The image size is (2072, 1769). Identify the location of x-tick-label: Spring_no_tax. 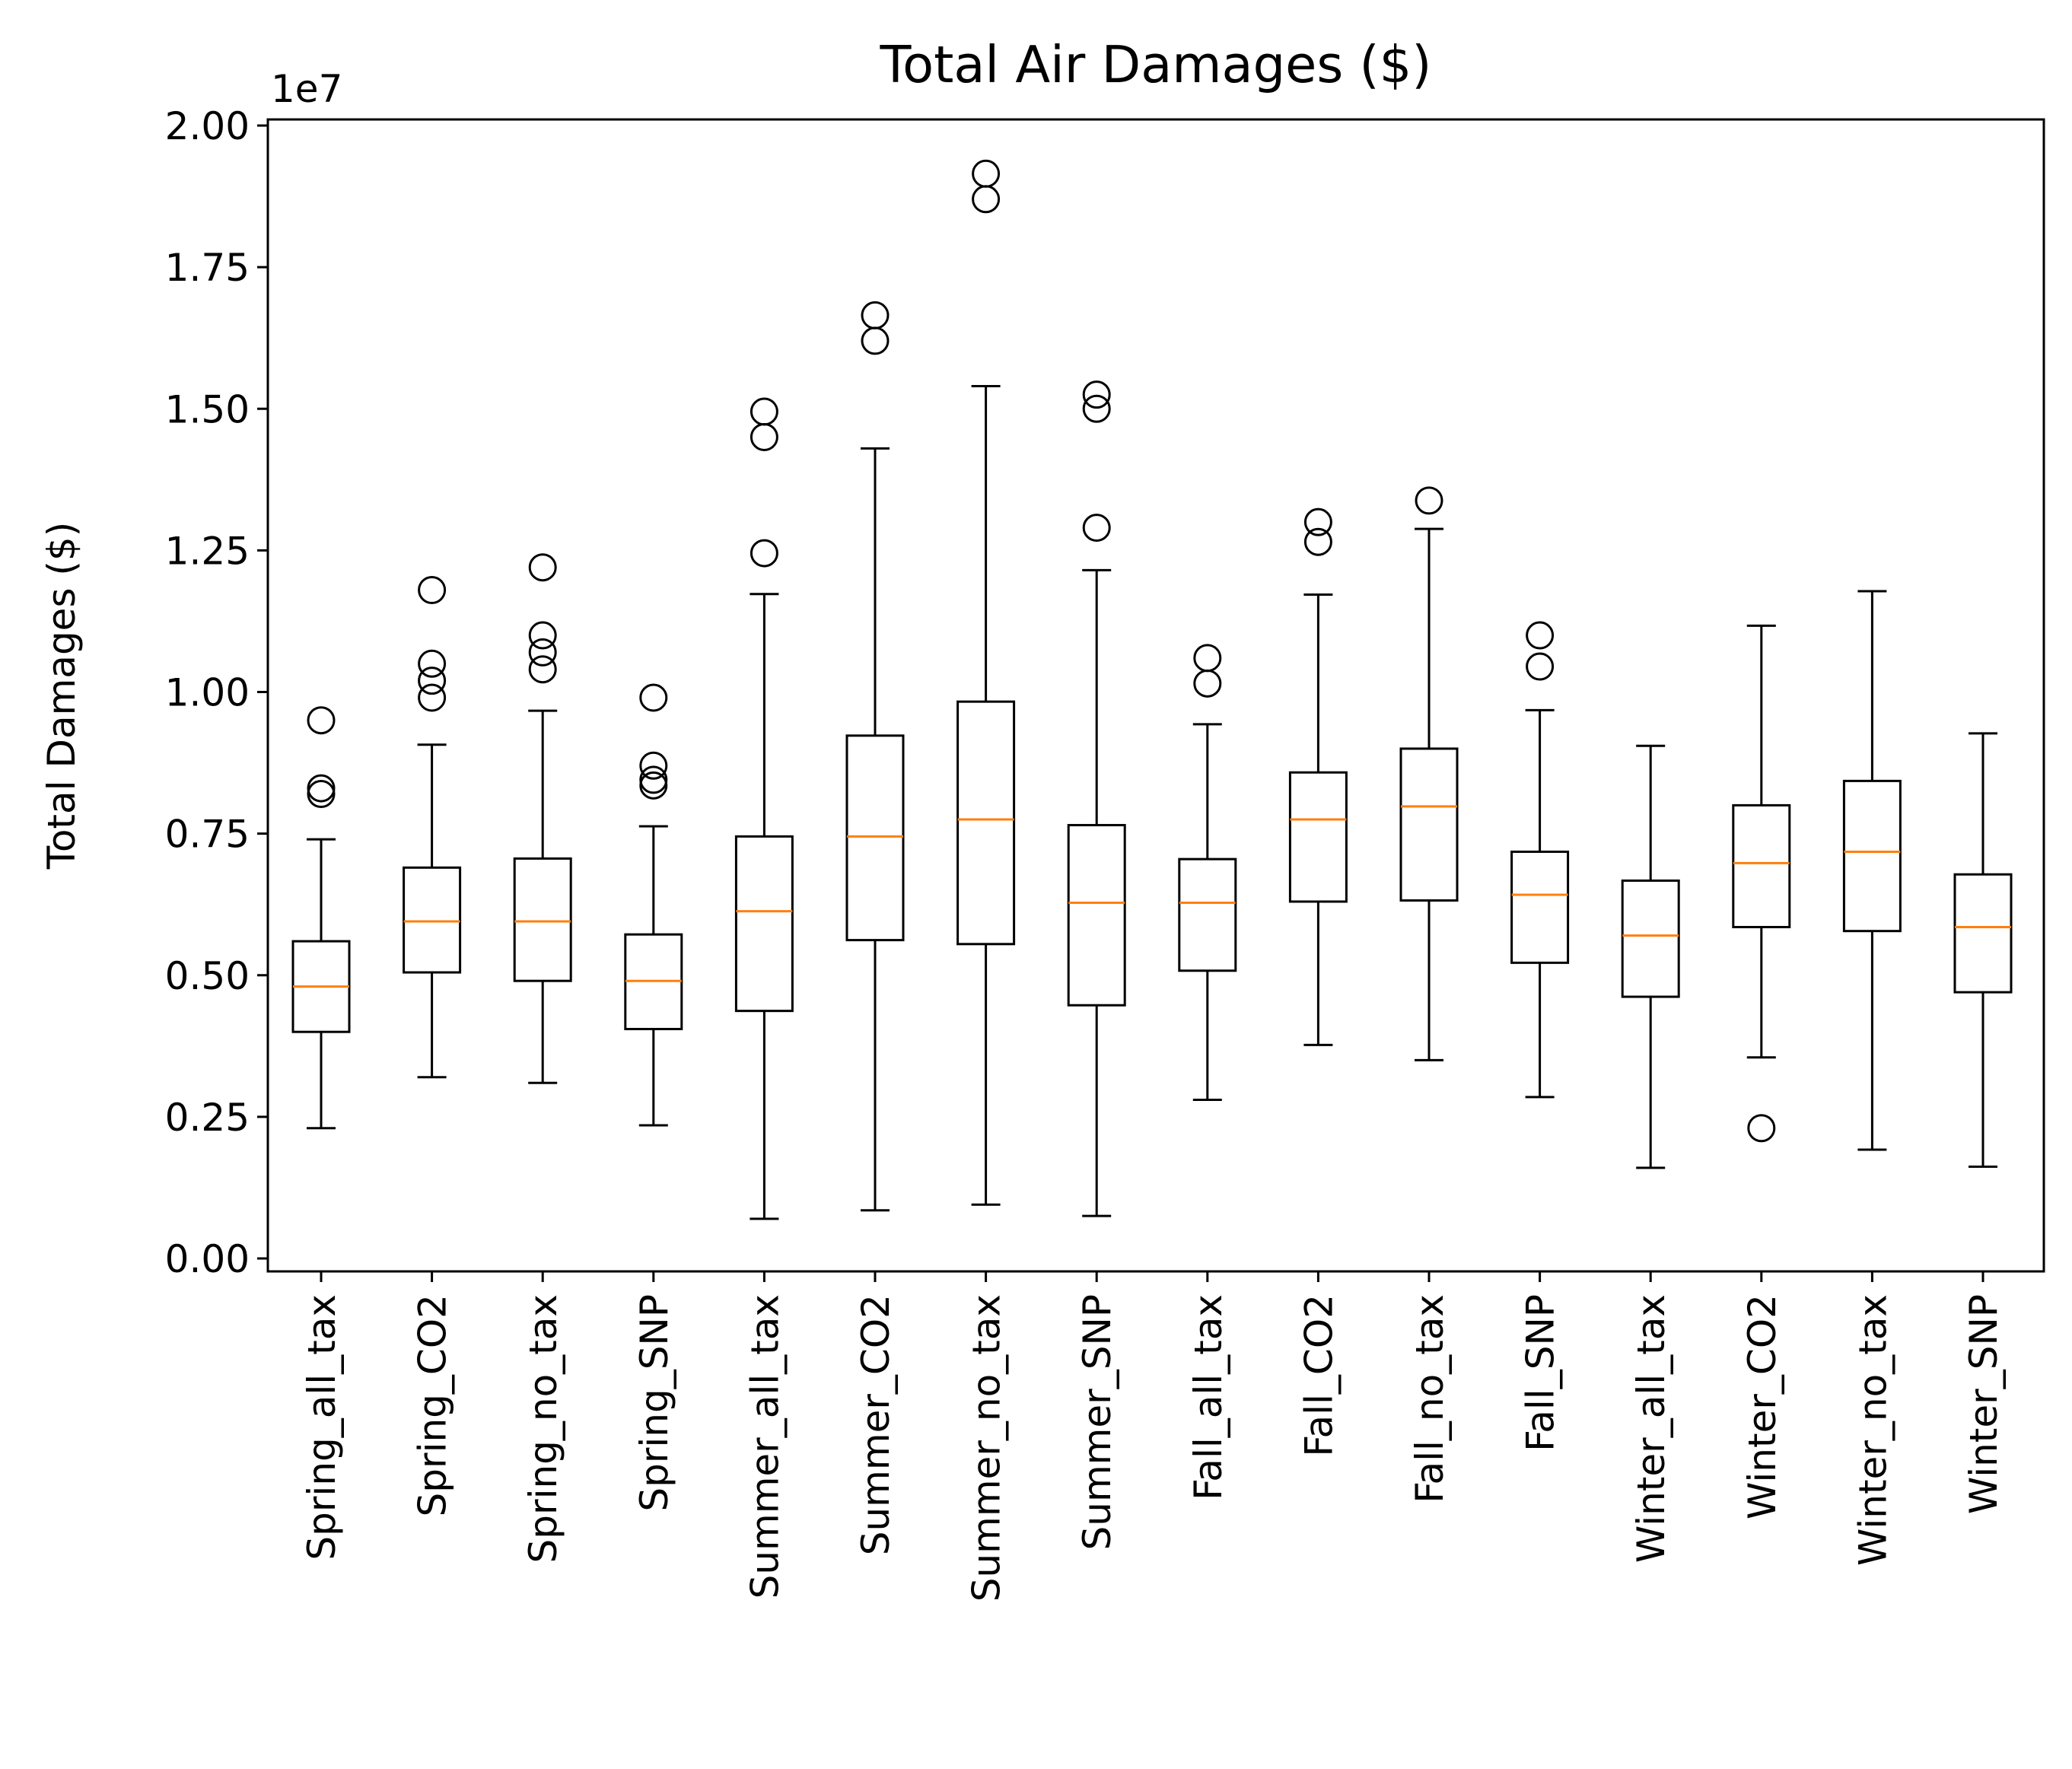
(543, 1428).